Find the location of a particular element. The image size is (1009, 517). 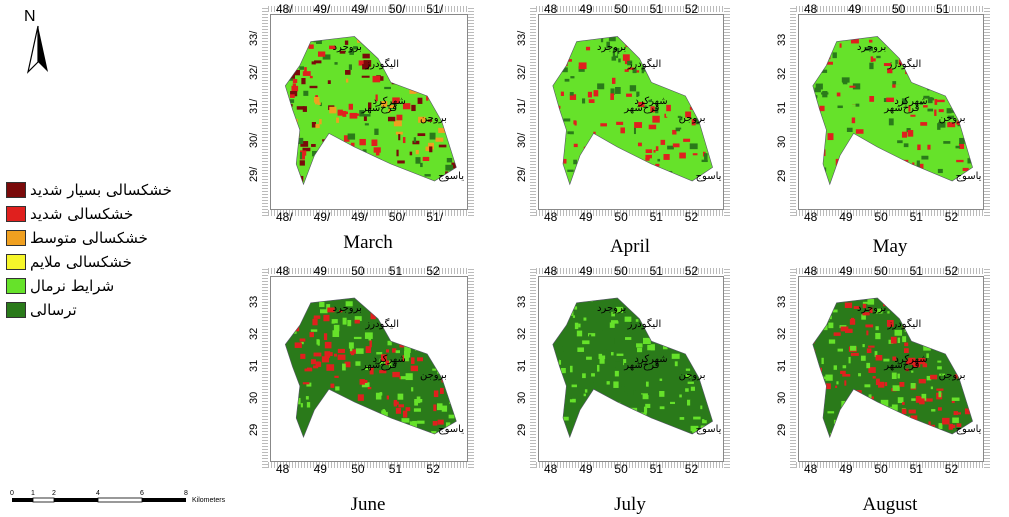

tick-label-top: 48/ is located at coordinates (284, 9).